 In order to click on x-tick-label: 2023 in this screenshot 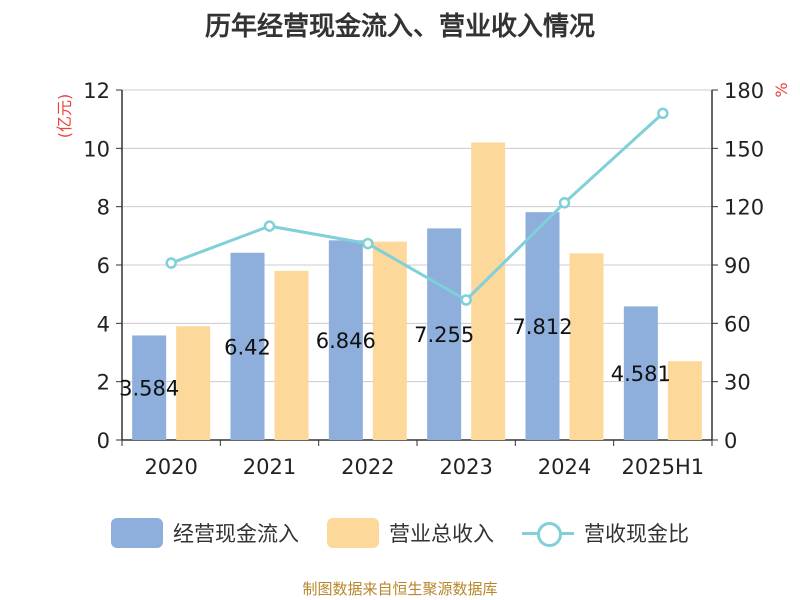, I will do `click(465, 467)`.